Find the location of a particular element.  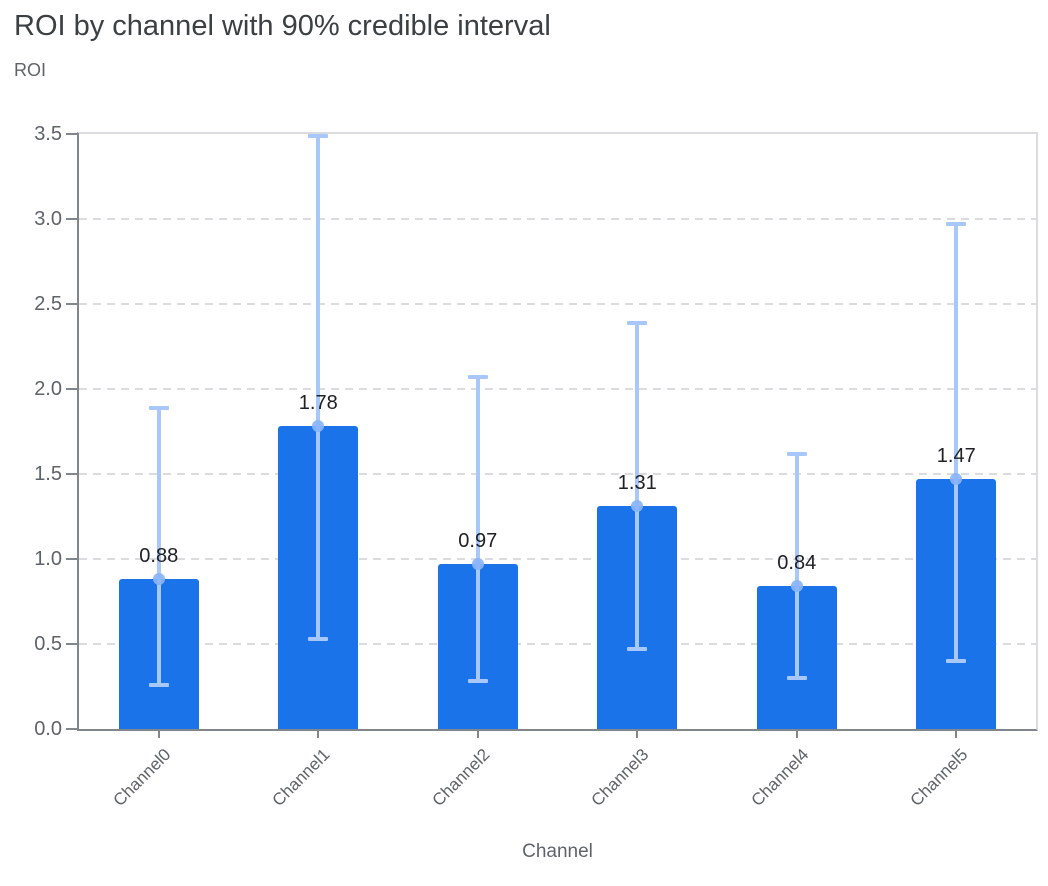

bar-value-label: 1.78 is located at coordinates (318, 403).